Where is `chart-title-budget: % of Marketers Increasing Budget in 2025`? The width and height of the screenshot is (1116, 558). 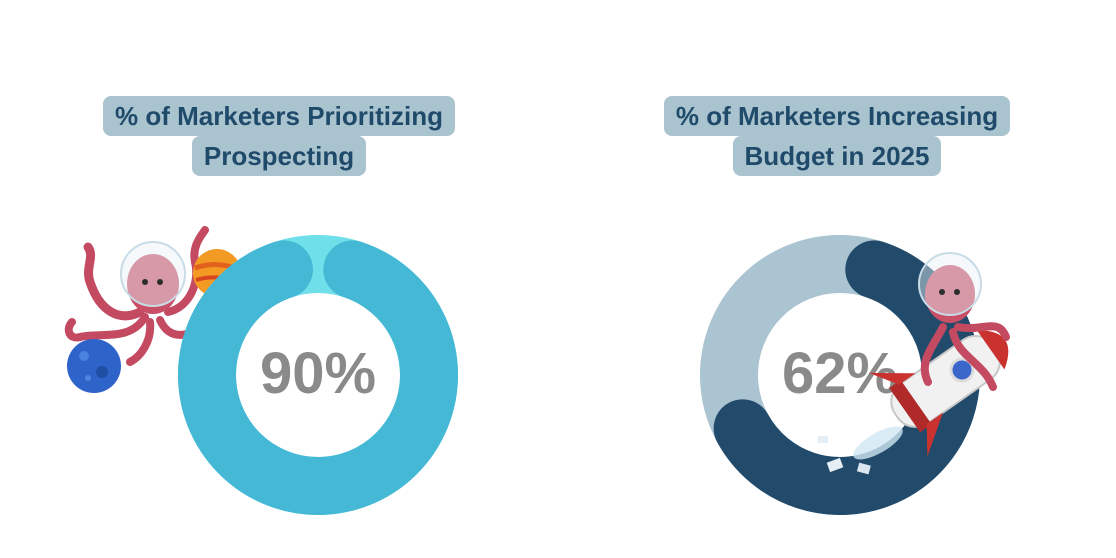
chart-title-budget: % of Marketers Increasing Budget in 2025 is located at coordinates (837, 136).